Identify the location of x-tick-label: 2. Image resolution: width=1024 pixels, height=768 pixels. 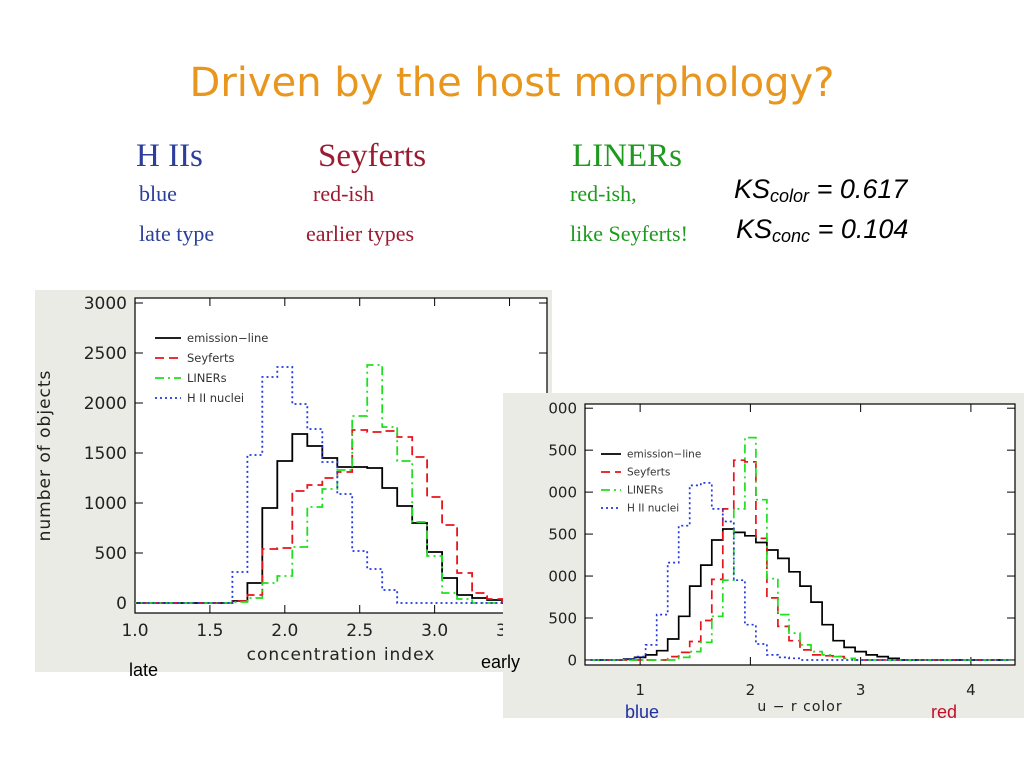
(751, 690).